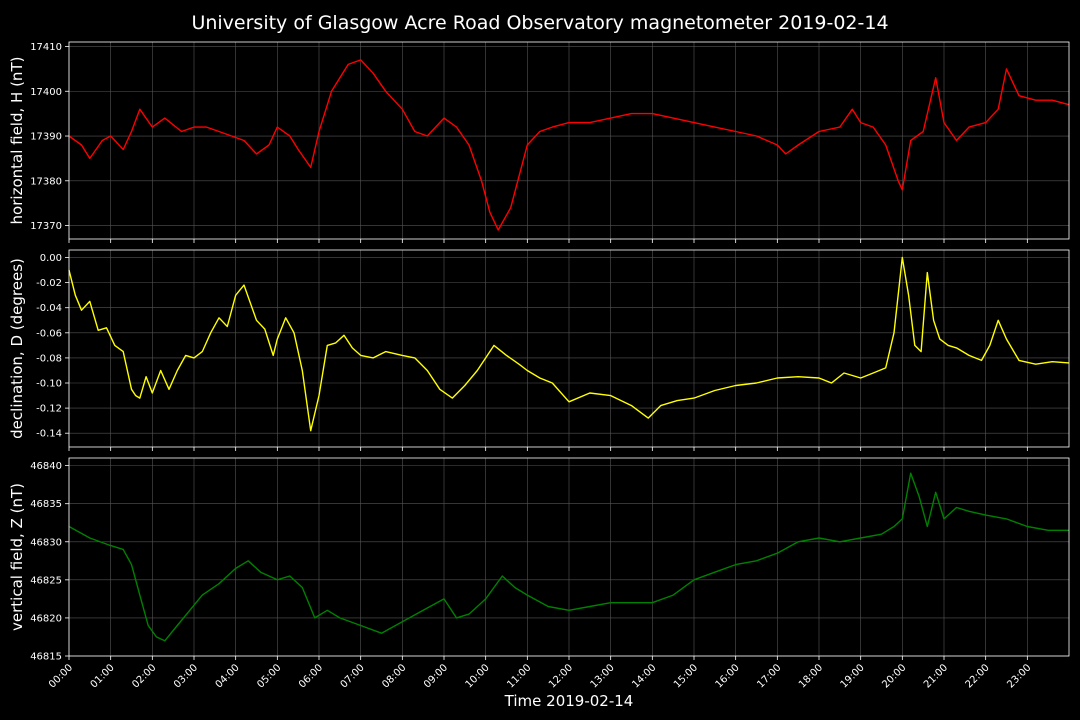 Image resolution: width=1080 pixels, height=720 pixels. I want to click on y-tick-label: 17390, so click(46, 137).